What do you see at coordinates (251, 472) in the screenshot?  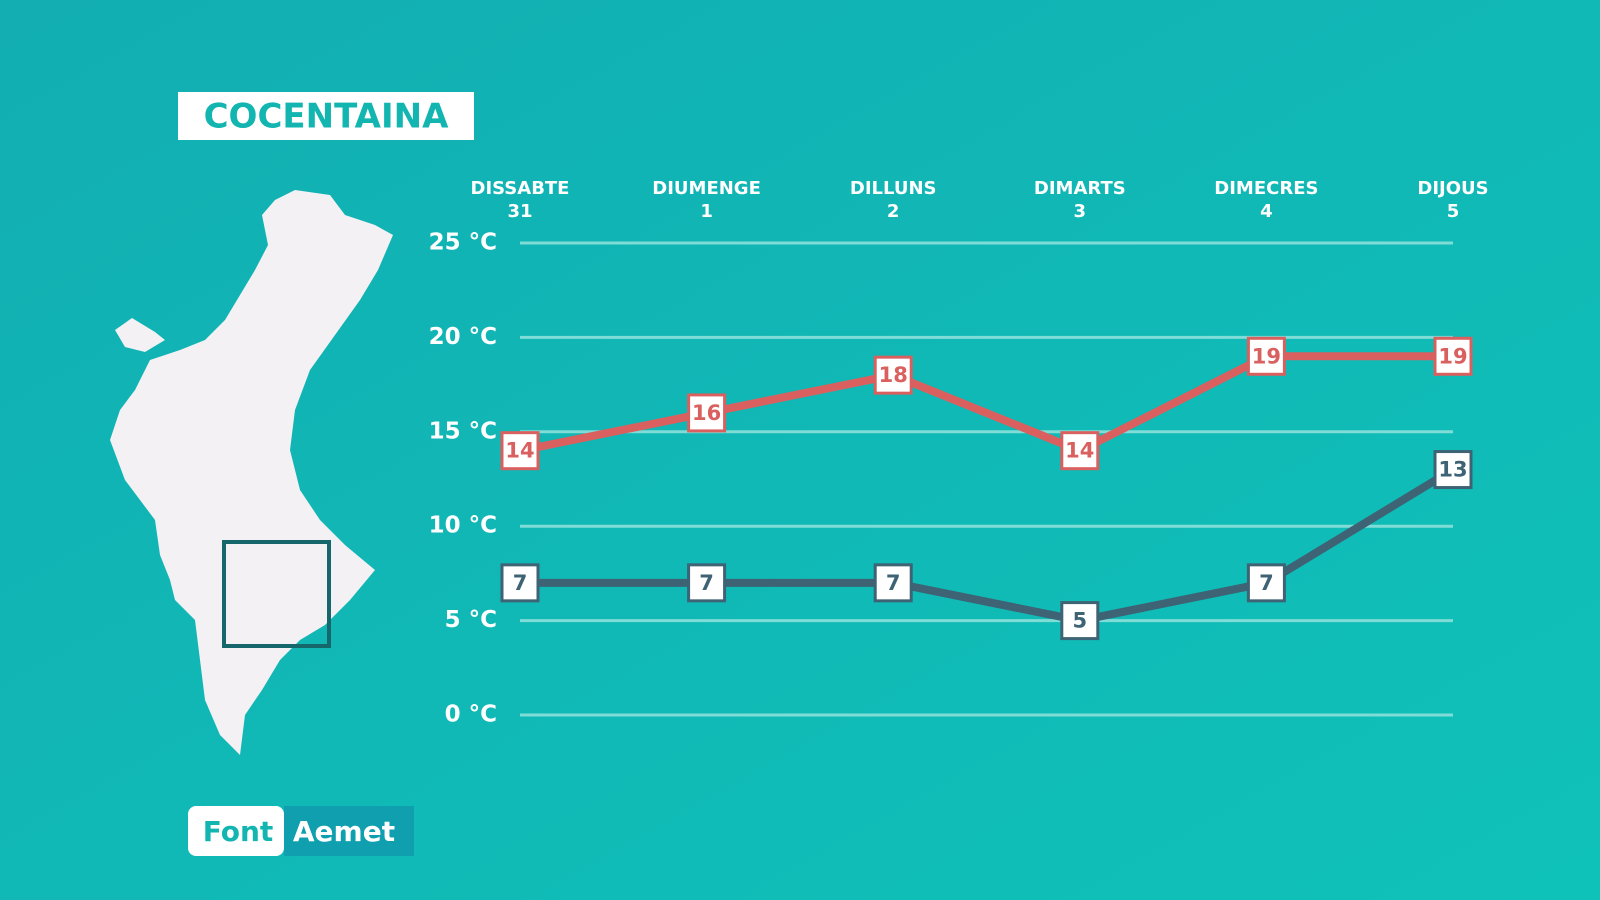 I see `region-map` at bounding box center [251, 472].